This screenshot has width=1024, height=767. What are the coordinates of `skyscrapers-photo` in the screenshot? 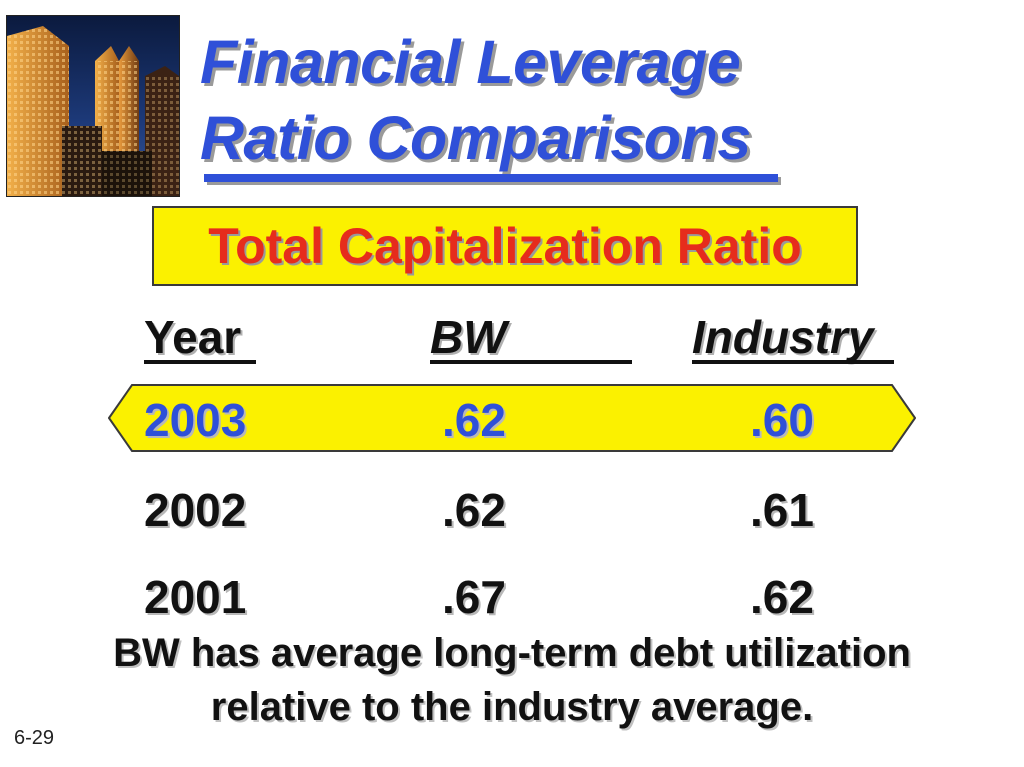 It's located at (93, 106).